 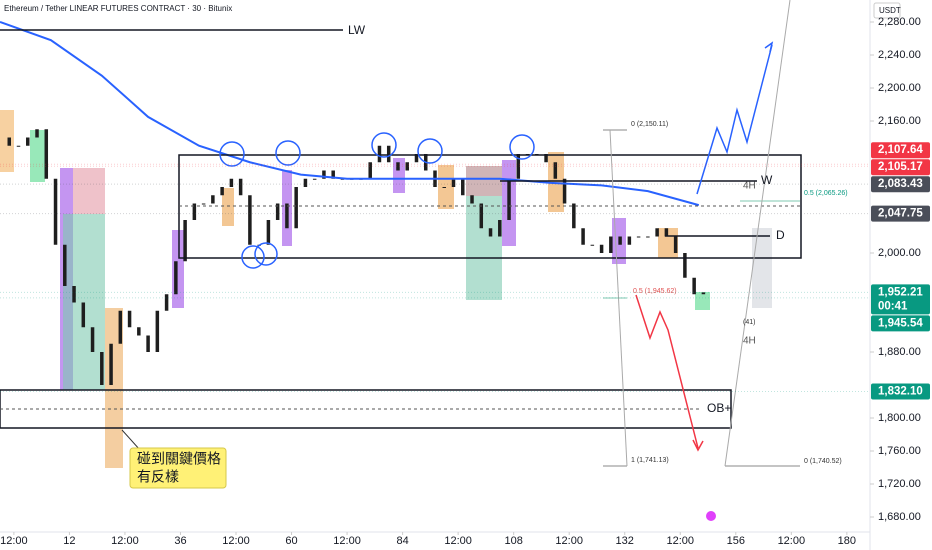 I want to click on x-tick-label: 84, so click(x=402, y=541).